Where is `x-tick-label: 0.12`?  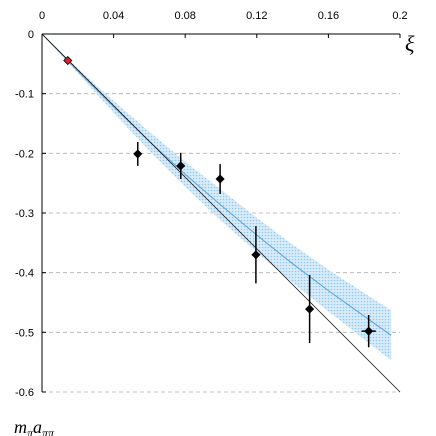 x-tick-label: 0.12 is located at coordinates (256, 16).